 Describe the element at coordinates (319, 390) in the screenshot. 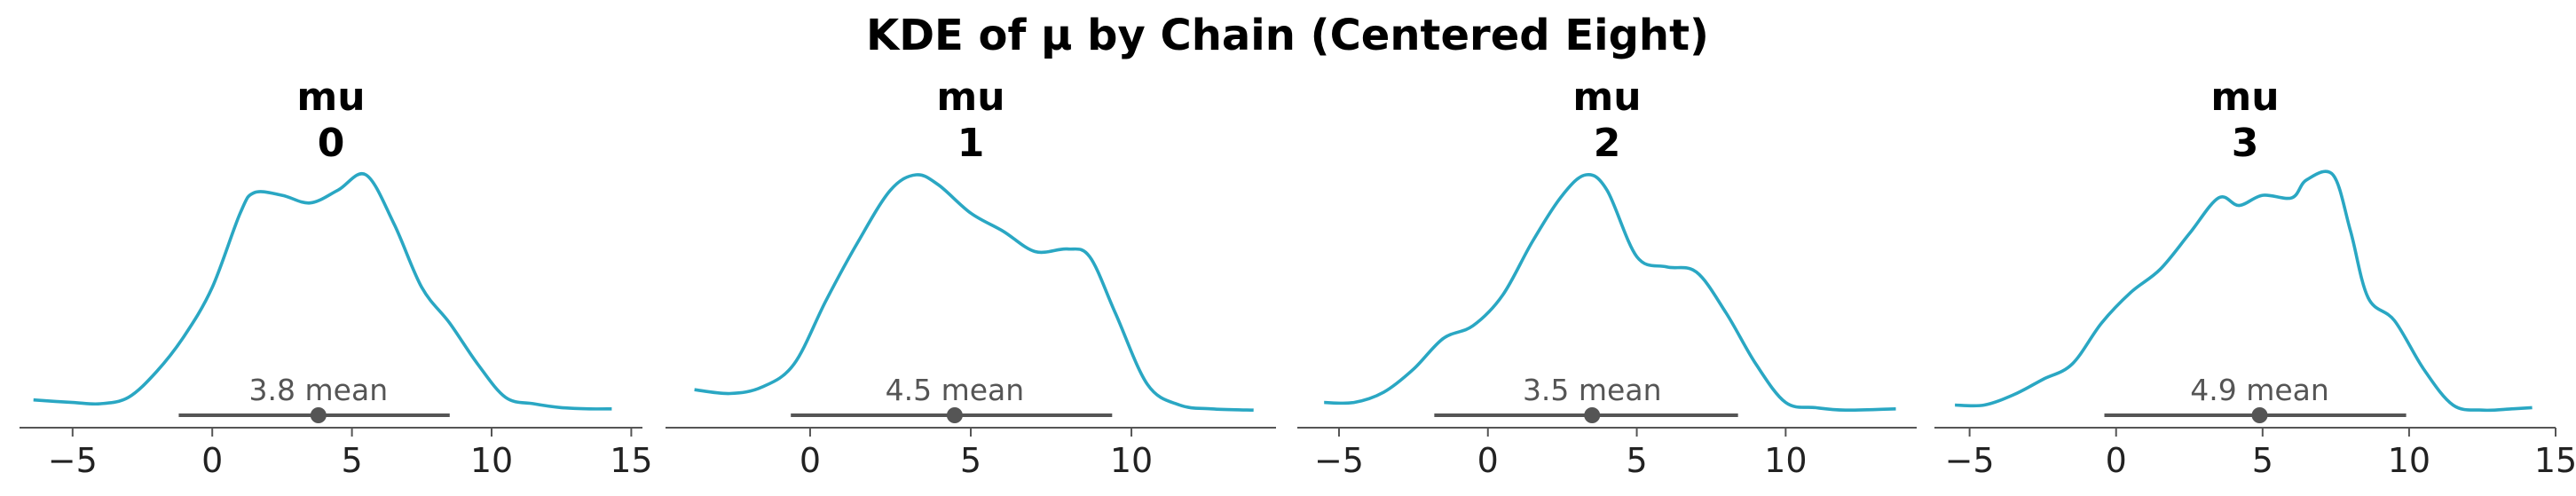

I see `mean-label: 3.8 mean` at that location.